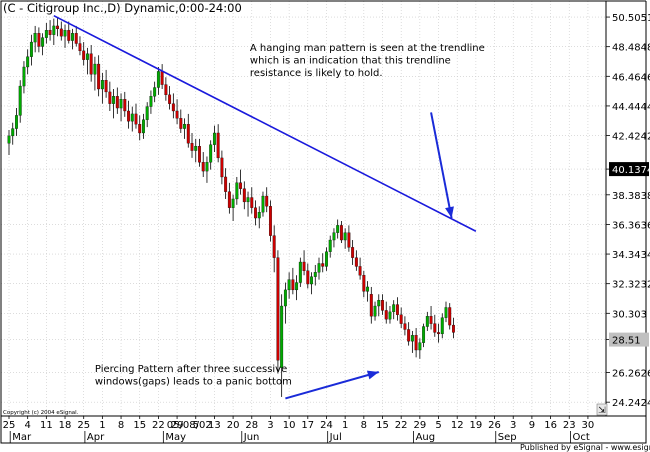 The width and height of the screenshot is (650, 452). Describe the element at coordinates (326, 425) in the screenshot. I see `x-day-label: 24` at that location.